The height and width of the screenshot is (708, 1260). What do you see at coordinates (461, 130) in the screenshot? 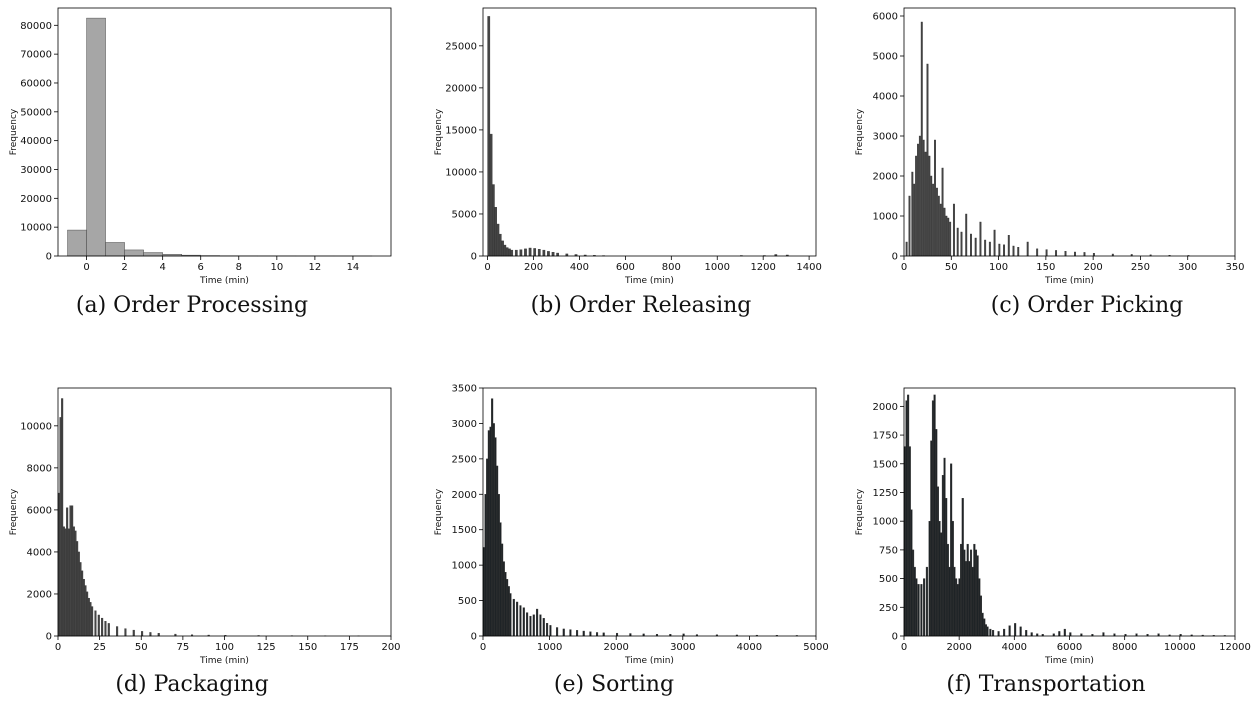
I see `y-tick-label: 15000` at bounding box center [461, 130].